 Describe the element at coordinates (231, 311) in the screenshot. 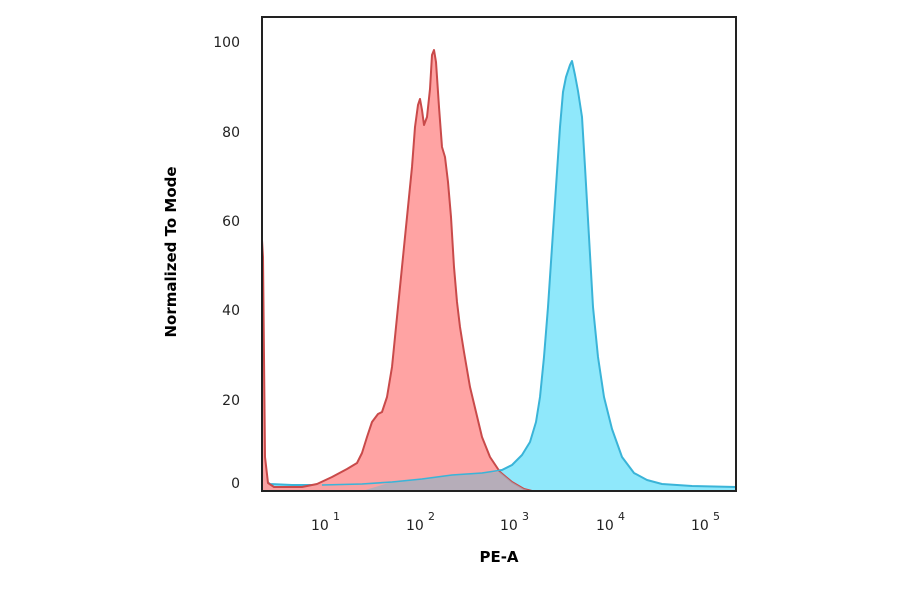

I see `y-tick-40: 40` at that location.